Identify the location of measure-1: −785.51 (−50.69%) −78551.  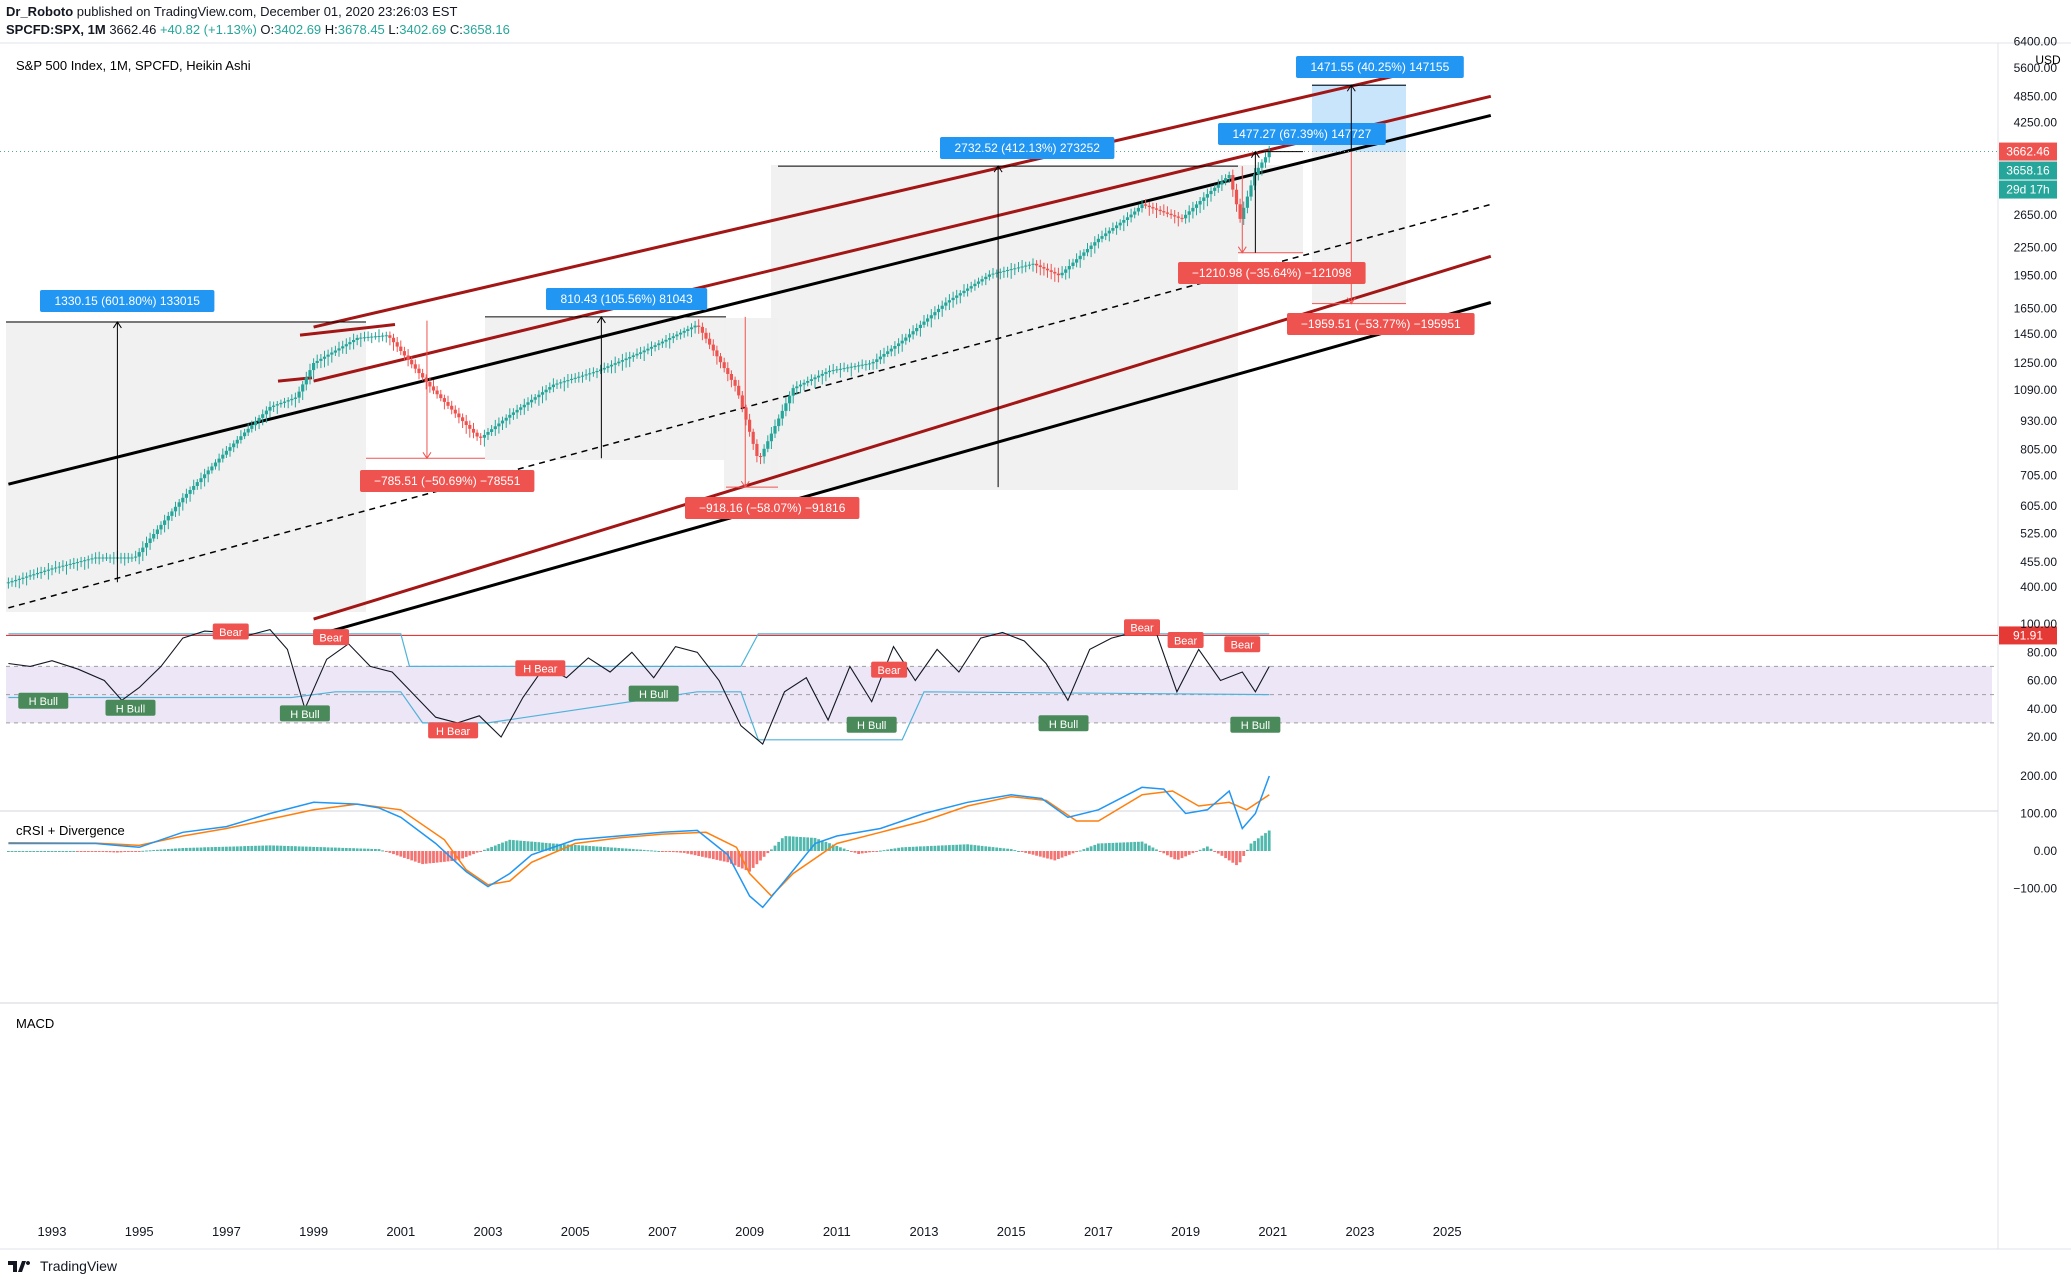
(447, 406).